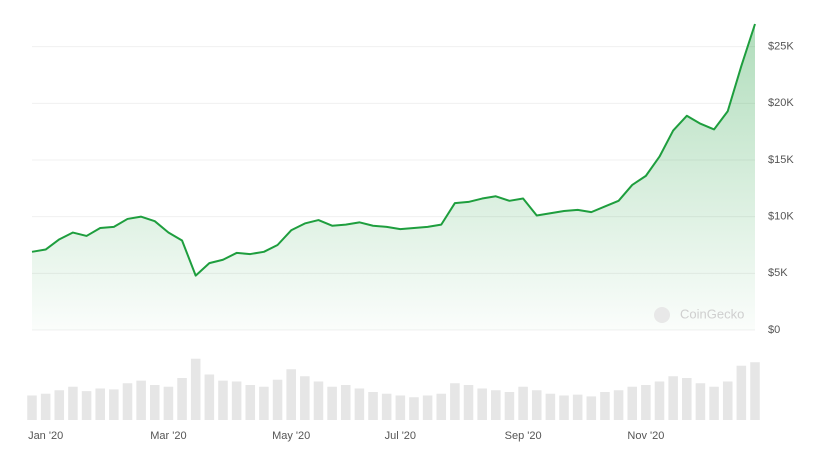 This screenshot has height=449, width=828. I want to click on watermark-icon, so click(662, 315).